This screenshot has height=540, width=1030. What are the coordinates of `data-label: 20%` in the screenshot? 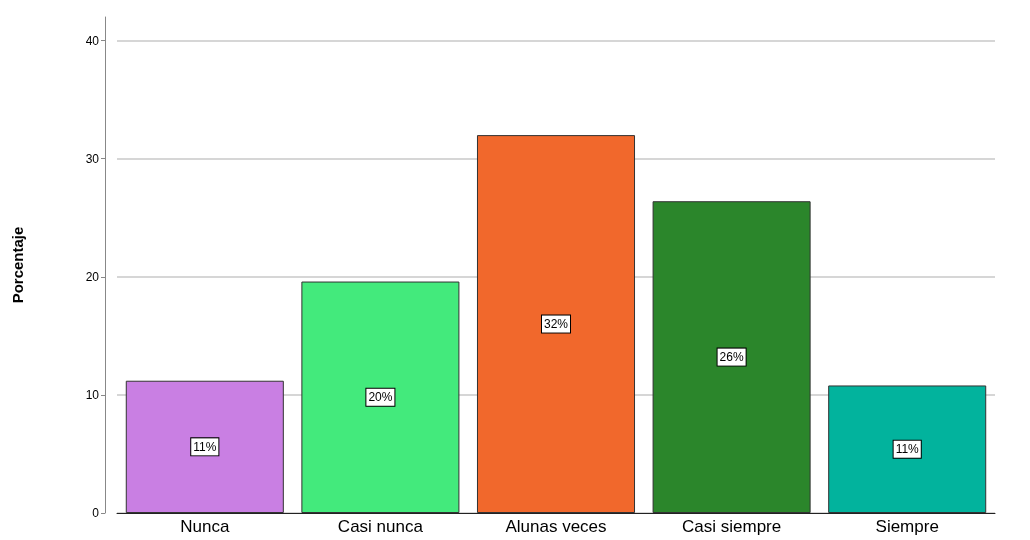 It's located at (380, 397).